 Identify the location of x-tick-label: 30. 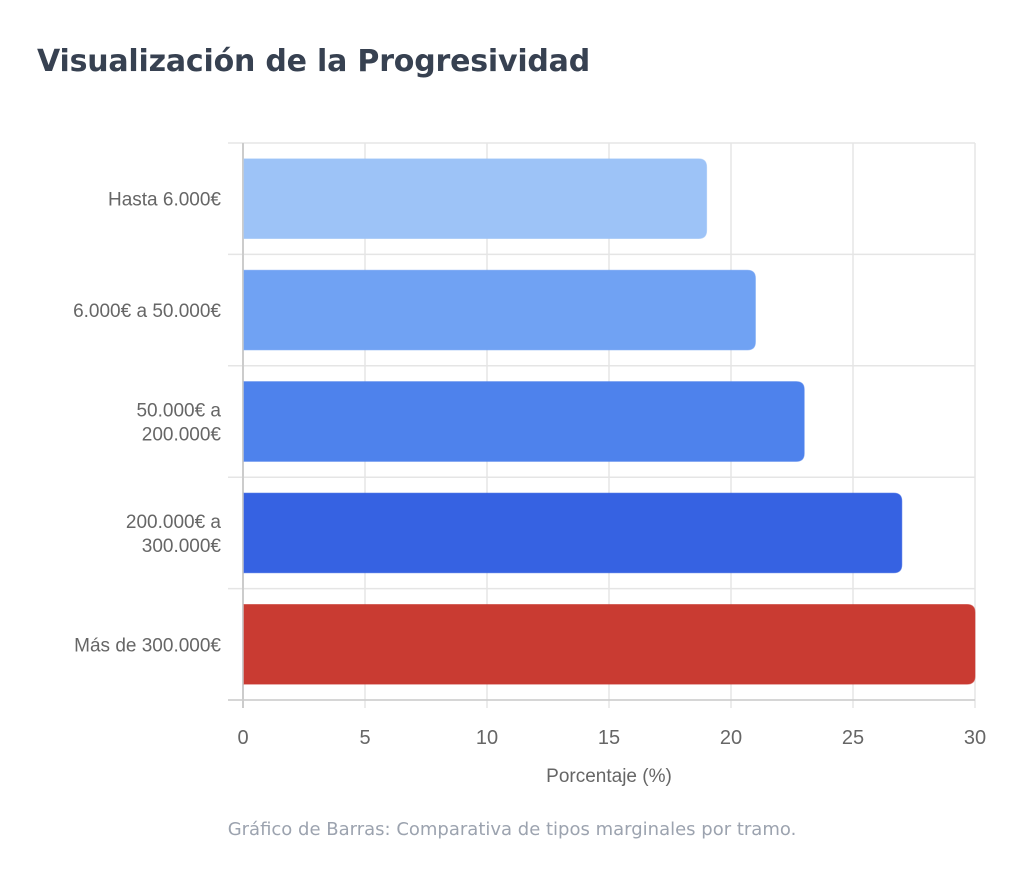
(975, 738).